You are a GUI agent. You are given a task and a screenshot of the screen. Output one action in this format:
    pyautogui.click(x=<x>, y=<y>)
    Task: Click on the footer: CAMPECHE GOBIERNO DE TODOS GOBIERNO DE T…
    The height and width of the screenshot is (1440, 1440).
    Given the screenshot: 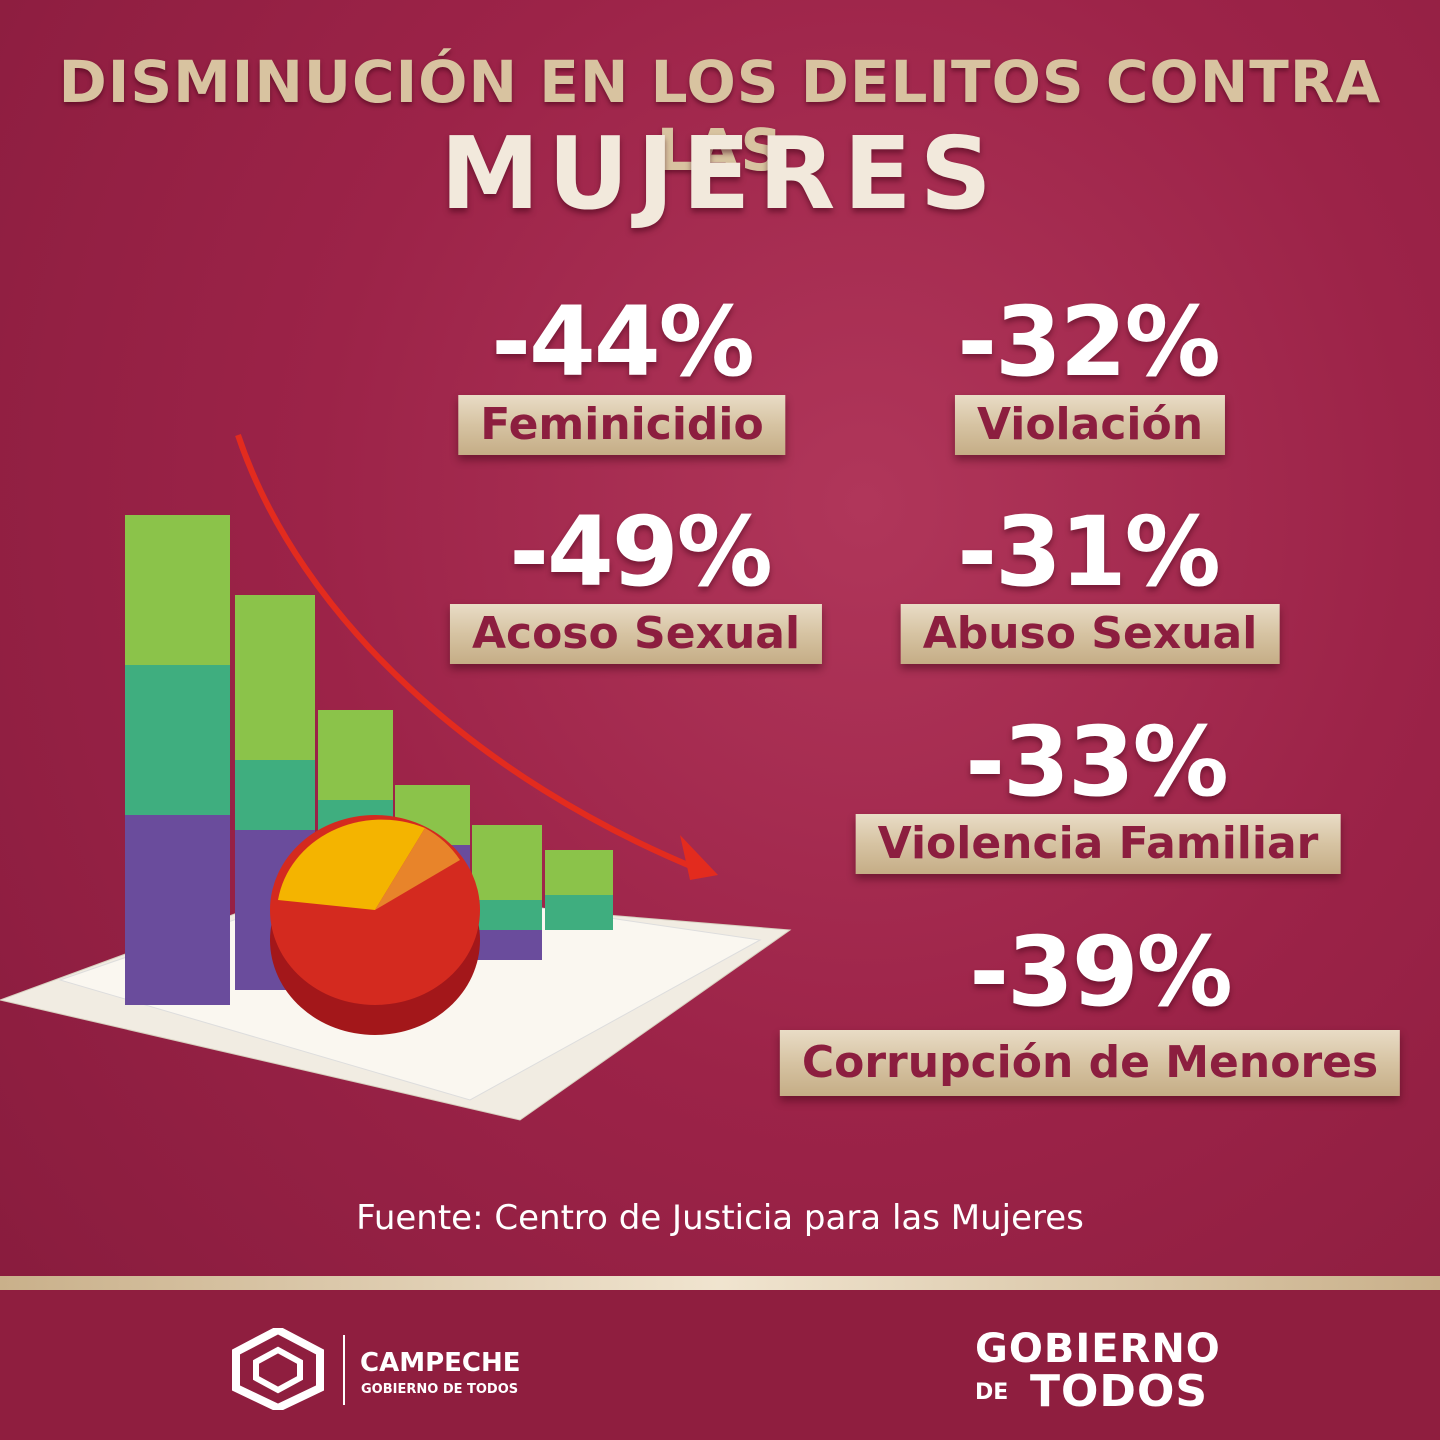 What is the action you would take?
    pyautogui.click(x=720, y=1365)
    